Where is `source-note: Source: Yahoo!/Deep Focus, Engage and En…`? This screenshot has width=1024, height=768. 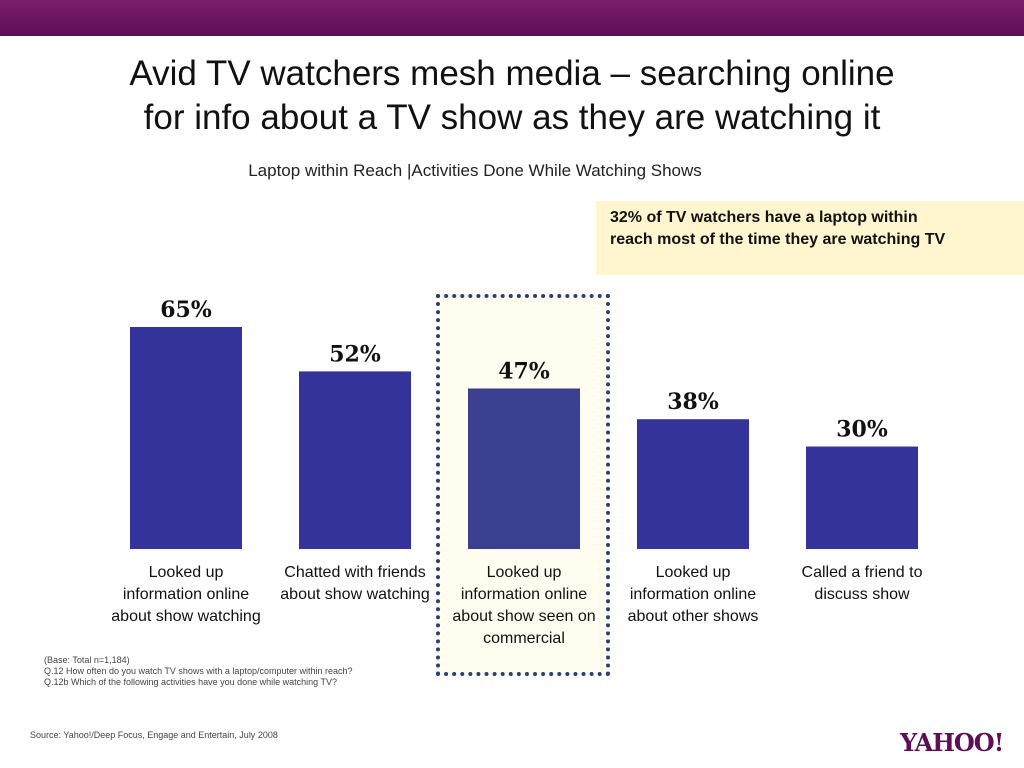
source-note: Source: Yahoo!/Deep Focus, Engage and En… is located at coordinates (154, 735).